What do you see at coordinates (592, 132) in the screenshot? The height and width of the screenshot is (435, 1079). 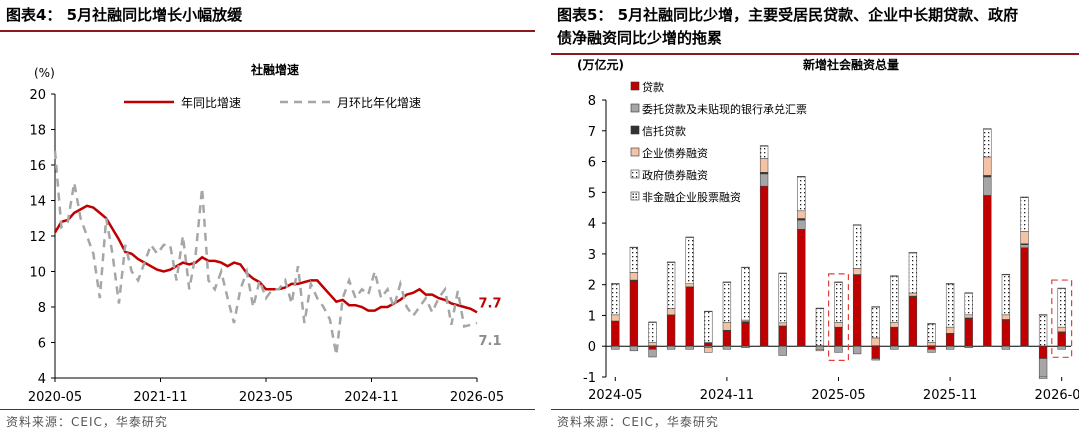 I see `y-tick-label: 7` at bounding box center [592, 132].